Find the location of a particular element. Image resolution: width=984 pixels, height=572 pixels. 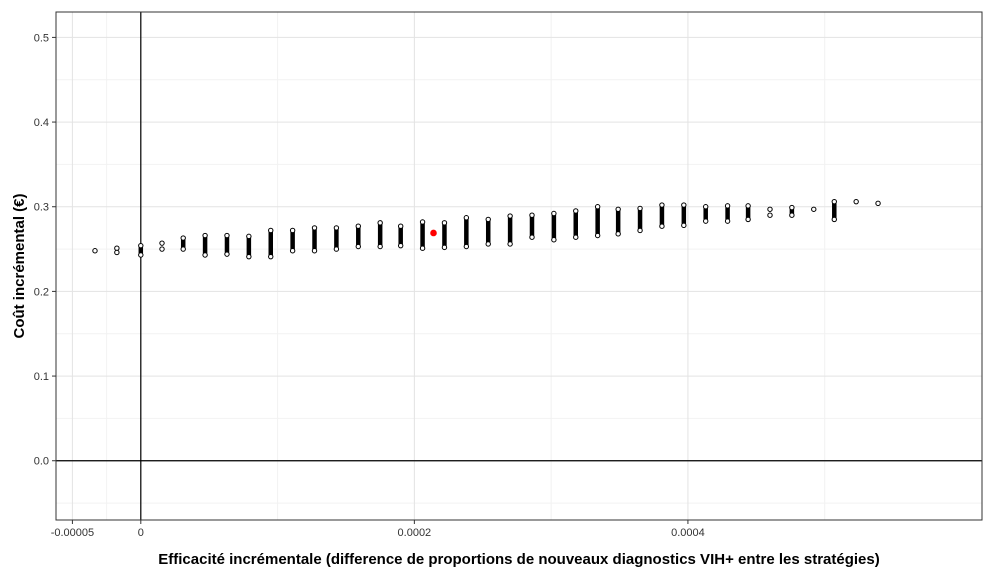

highlight-point is located at coordinates (433, 233).